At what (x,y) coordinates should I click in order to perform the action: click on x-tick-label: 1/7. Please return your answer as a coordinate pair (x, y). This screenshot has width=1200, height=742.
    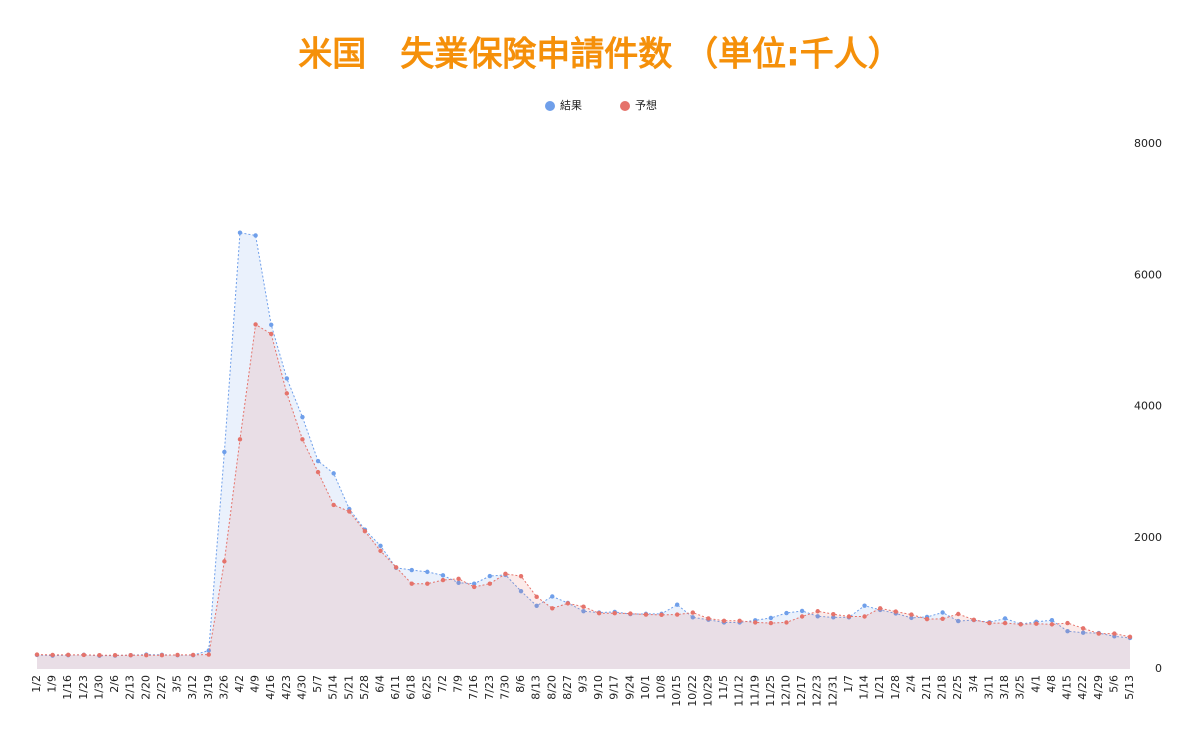
    Looking at the image, I should click on (848, 684).